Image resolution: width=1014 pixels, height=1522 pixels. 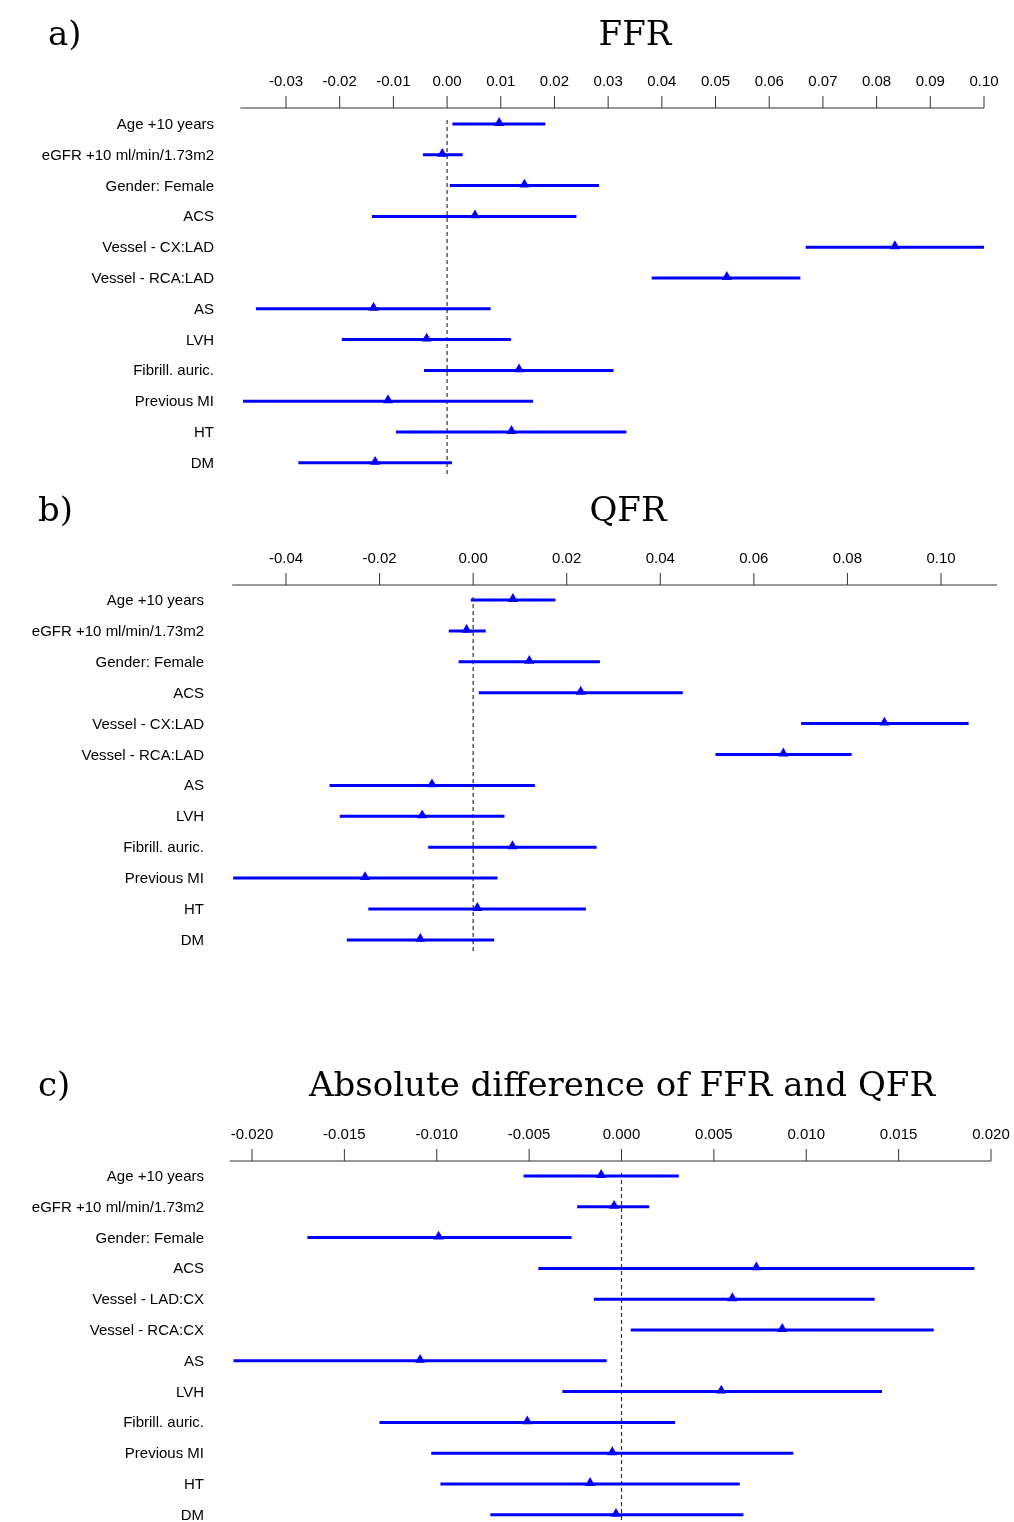 I want to click on y-tick-label: Vessel - RCA:CX, so click(x=146, y=1329).